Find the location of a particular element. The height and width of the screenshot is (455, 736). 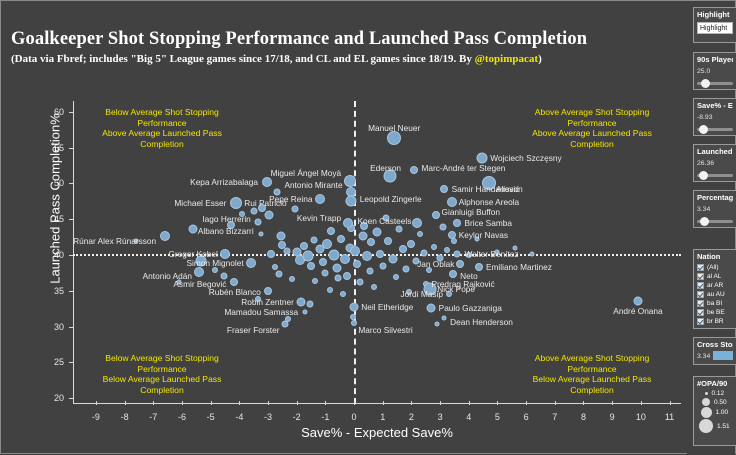

cross-stop-card: Cross Stop 3.34 is located at coordinates (714, 351).